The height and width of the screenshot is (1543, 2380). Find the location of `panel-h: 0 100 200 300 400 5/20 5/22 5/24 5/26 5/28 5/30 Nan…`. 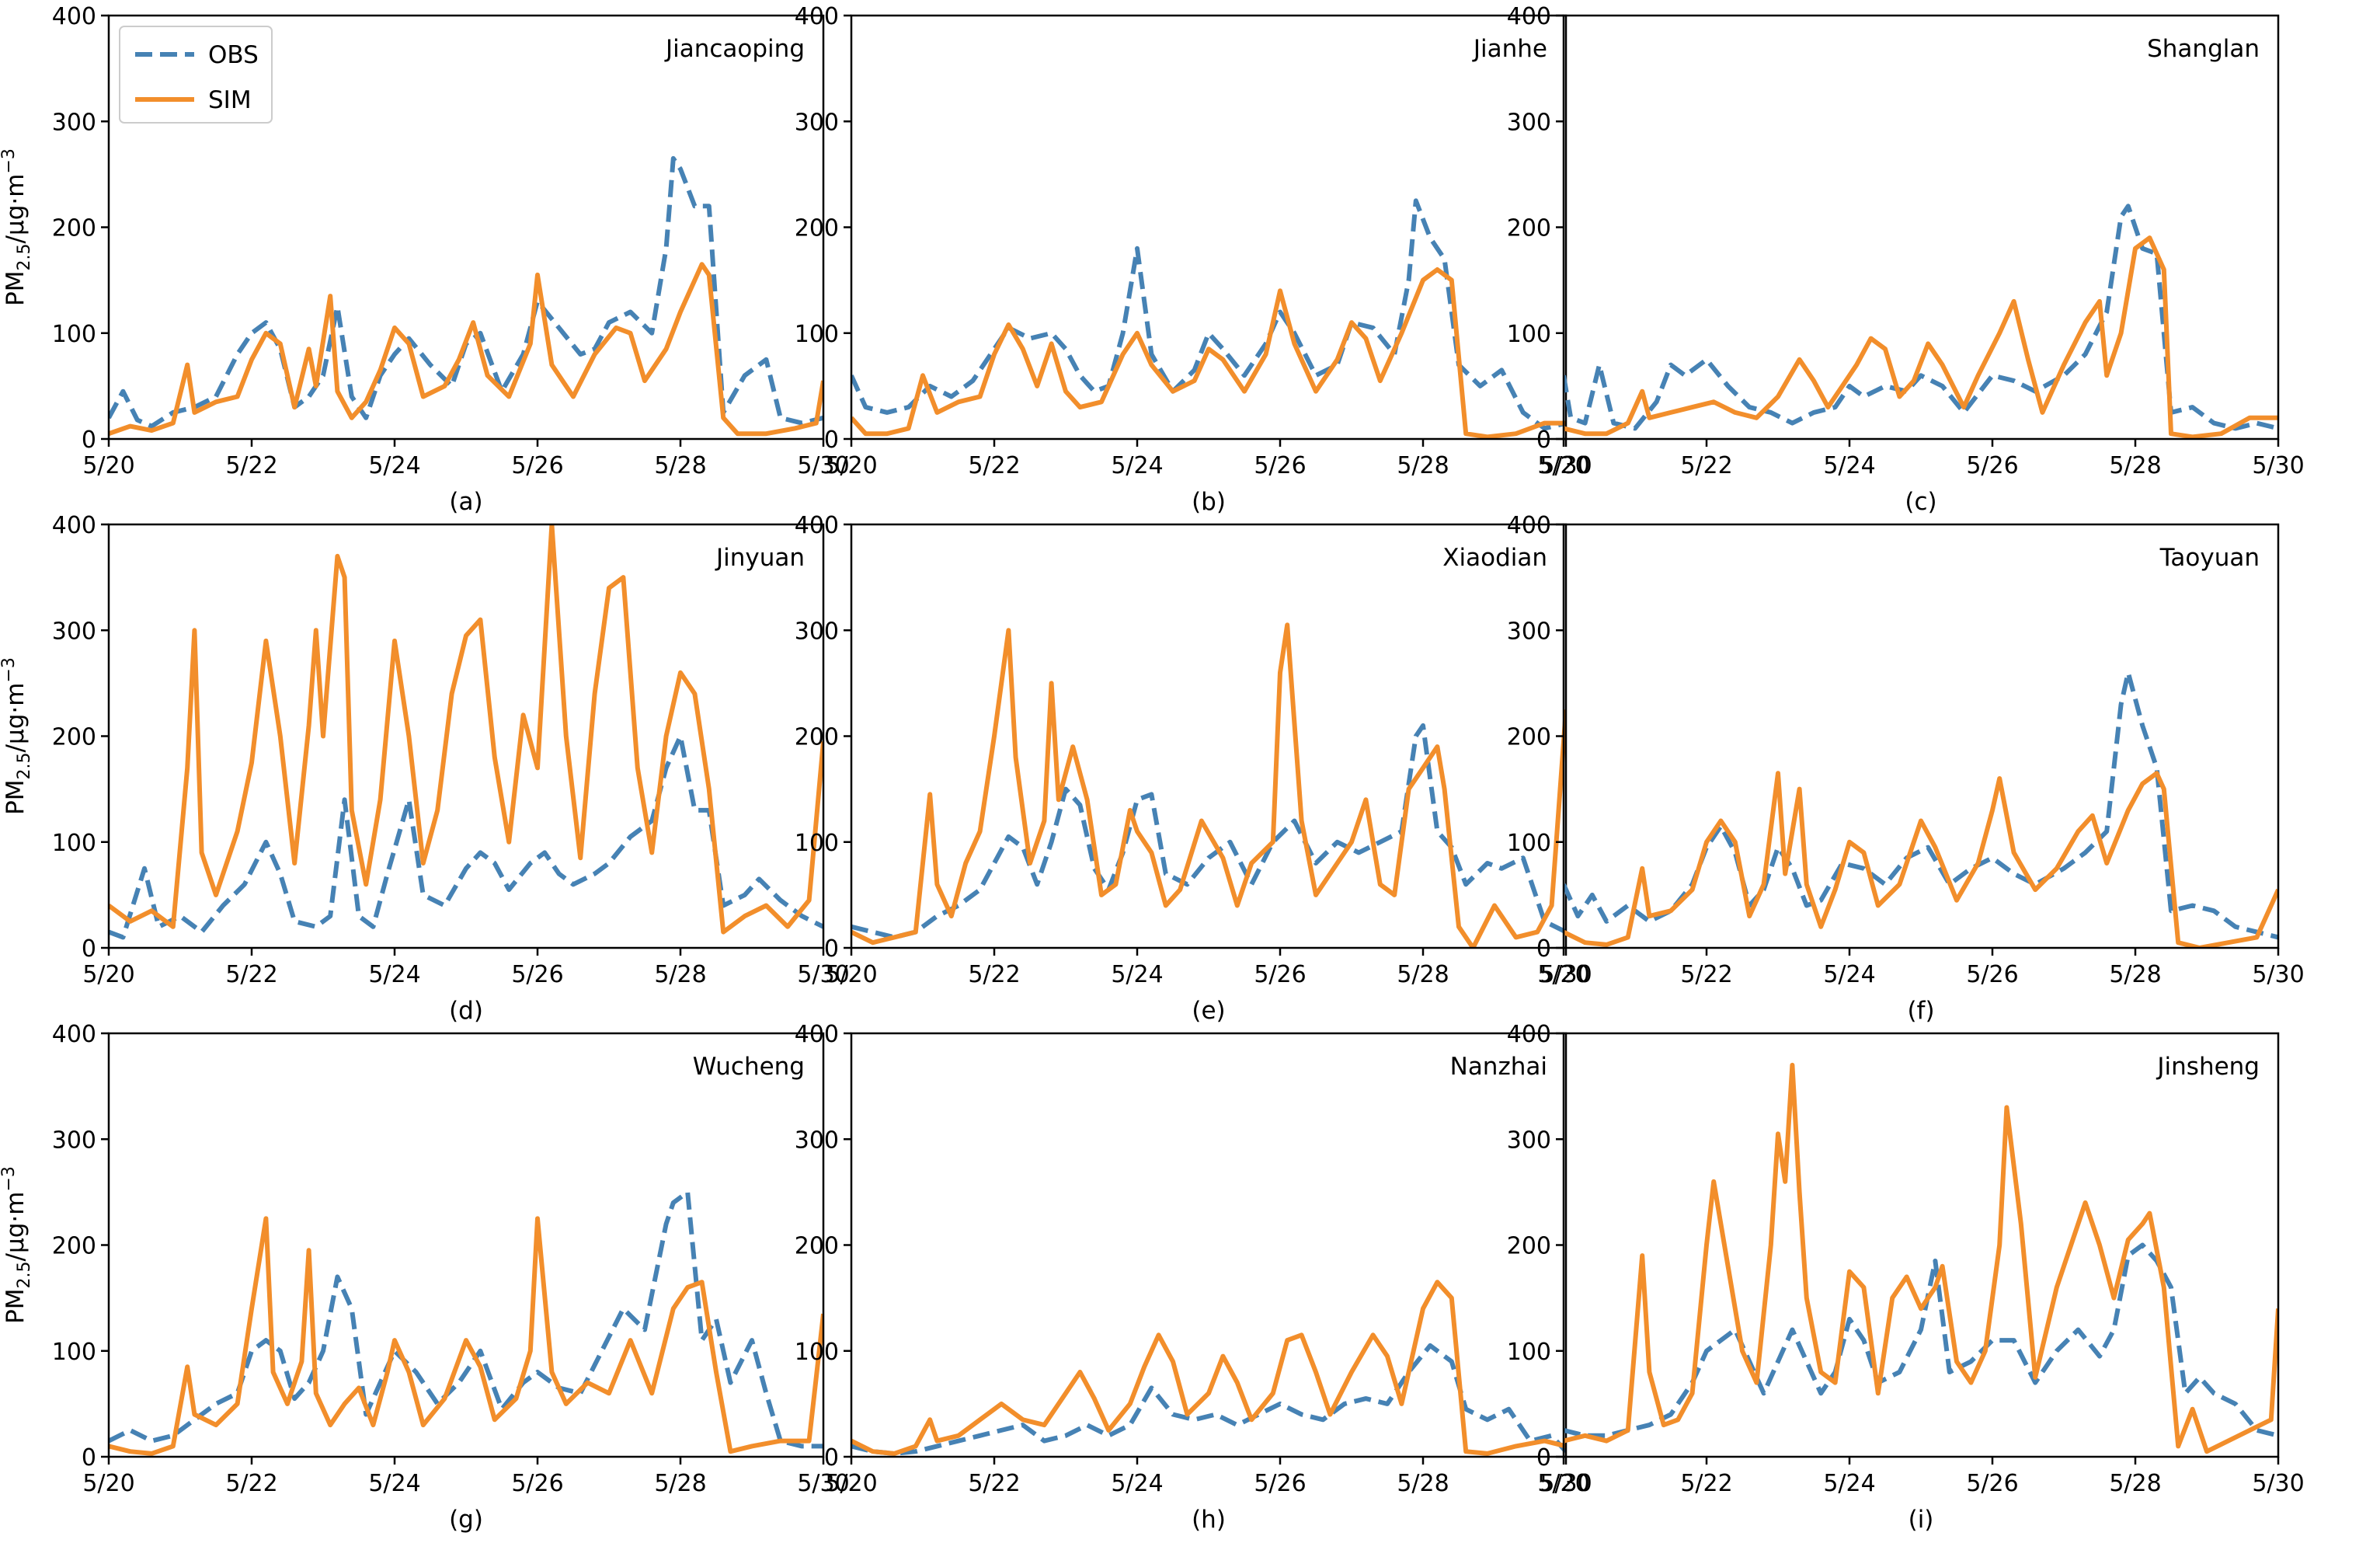

panel-h: 0 100 200 300 400 5/20 5/22 5/24 5/26 5/28 5/30 Nan… is located at coordinates (1193, 1277).